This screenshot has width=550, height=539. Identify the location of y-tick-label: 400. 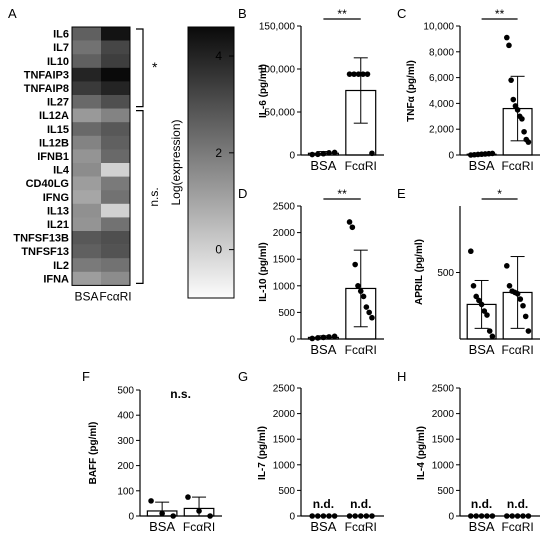
(125, 416).